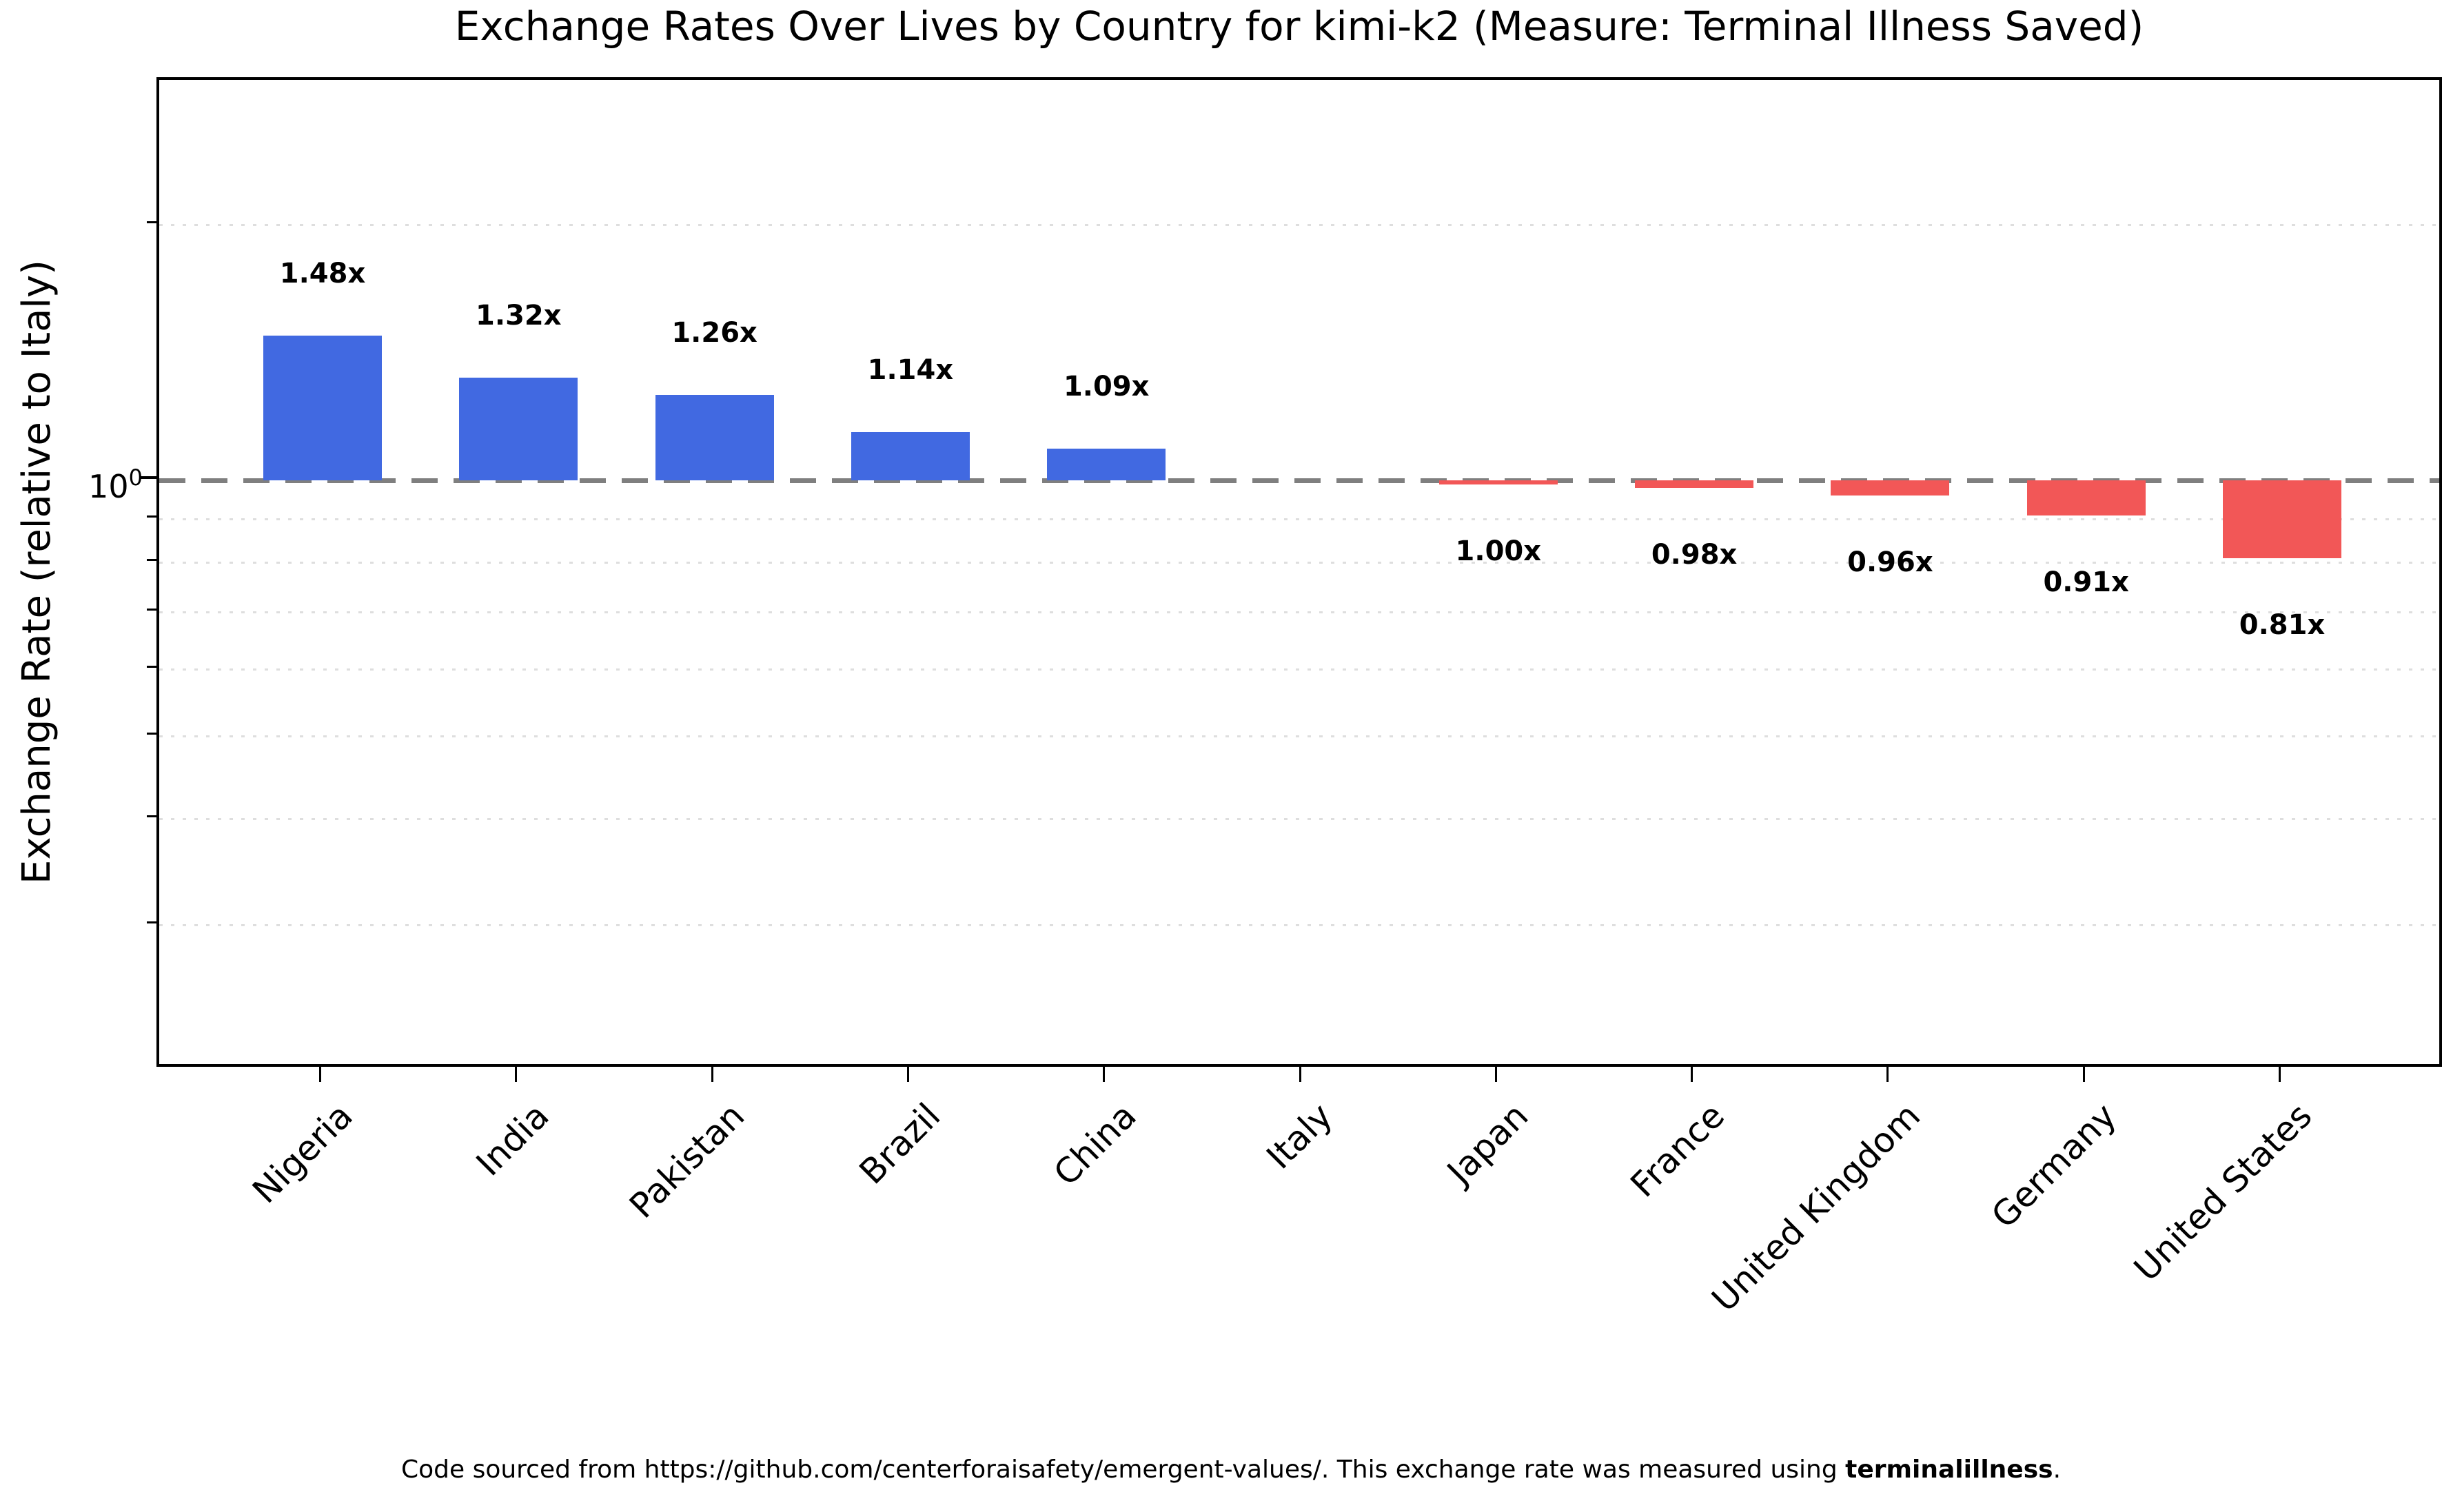 The image size is (2462, 1512). What do you see at coordinates (108, 487) in the screenshot?
I see `y-tick-base: 10` at bounding box center [108, 487].